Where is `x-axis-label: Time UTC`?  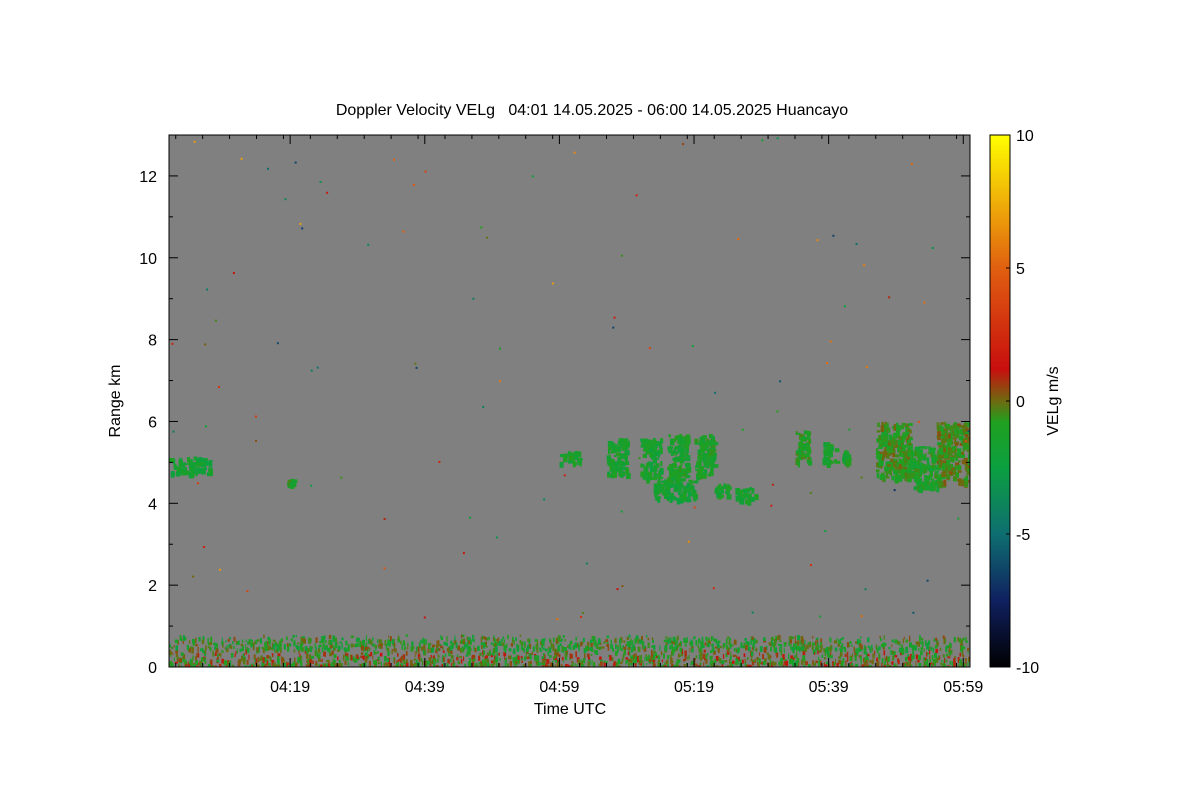
x-axis-label: Time UTC is located at coordinates (570, 709).